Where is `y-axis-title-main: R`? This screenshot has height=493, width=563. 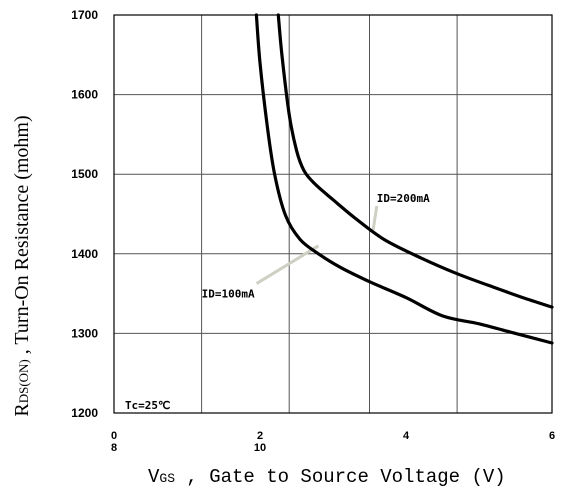 y-axis-title-main: R is located at coordinates (22, 410).